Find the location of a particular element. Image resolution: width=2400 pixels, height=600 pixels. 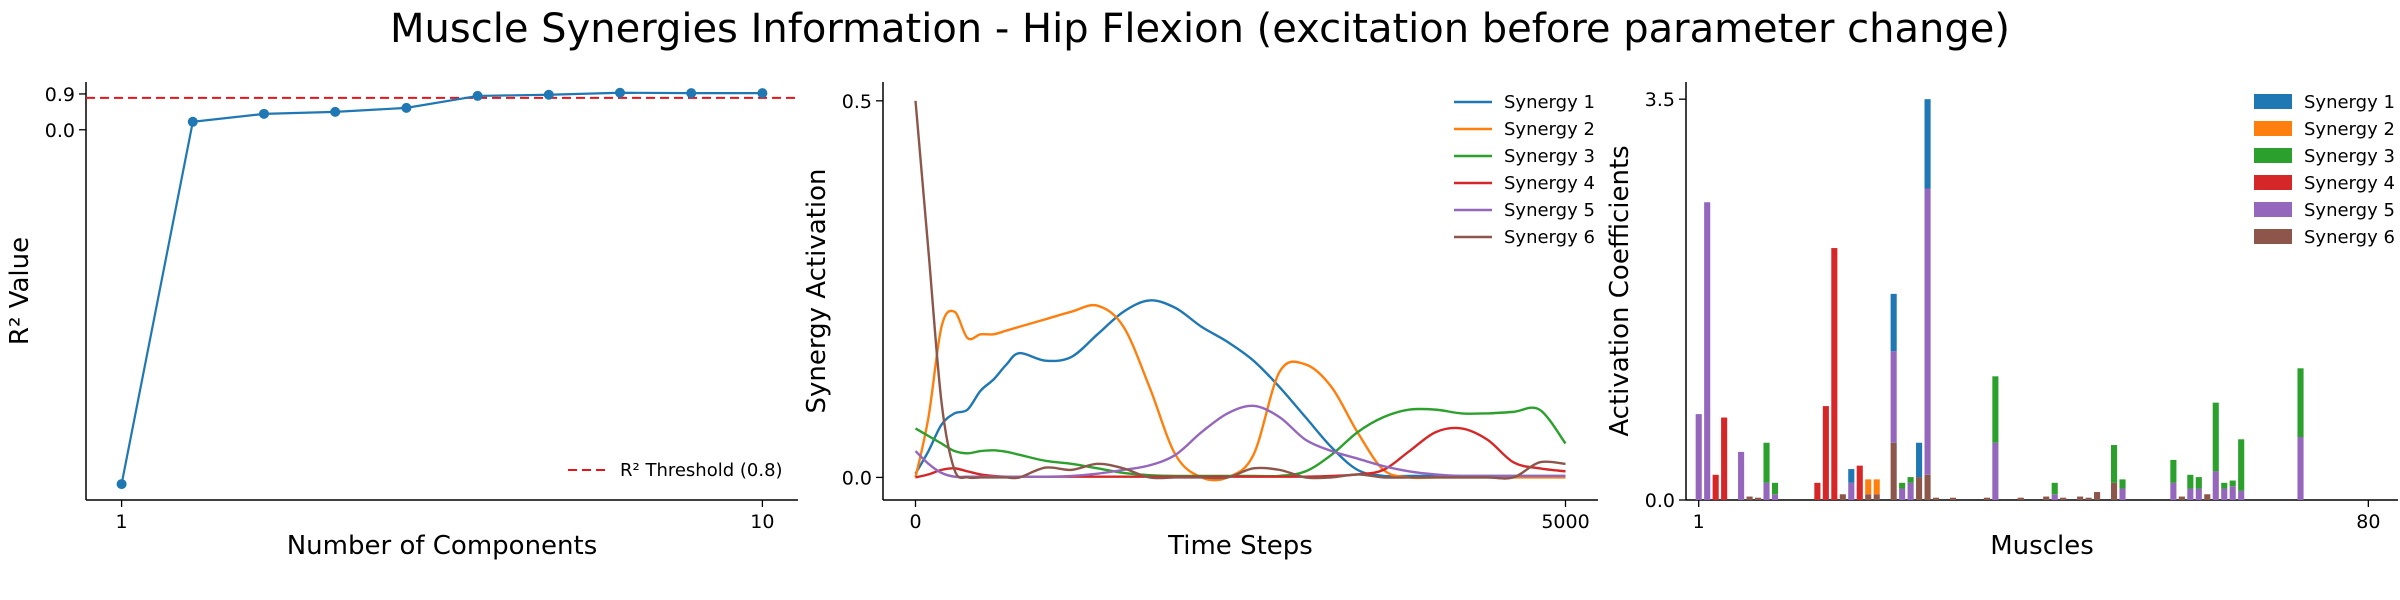

legend-synergy-3-label: Synergy 3 is located at coordinates (1549, 156).